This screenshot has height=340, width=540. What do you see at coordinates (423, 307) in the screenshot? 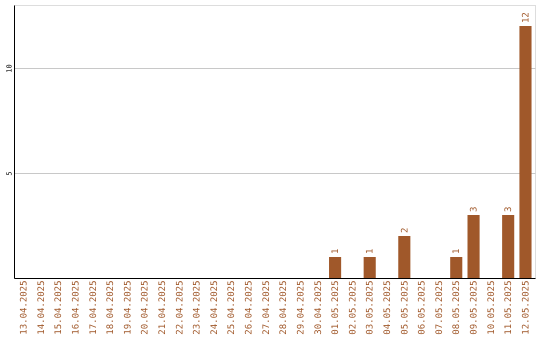
I see `x-tick-label: 06.05.2025` at bounding box center [423, 307].